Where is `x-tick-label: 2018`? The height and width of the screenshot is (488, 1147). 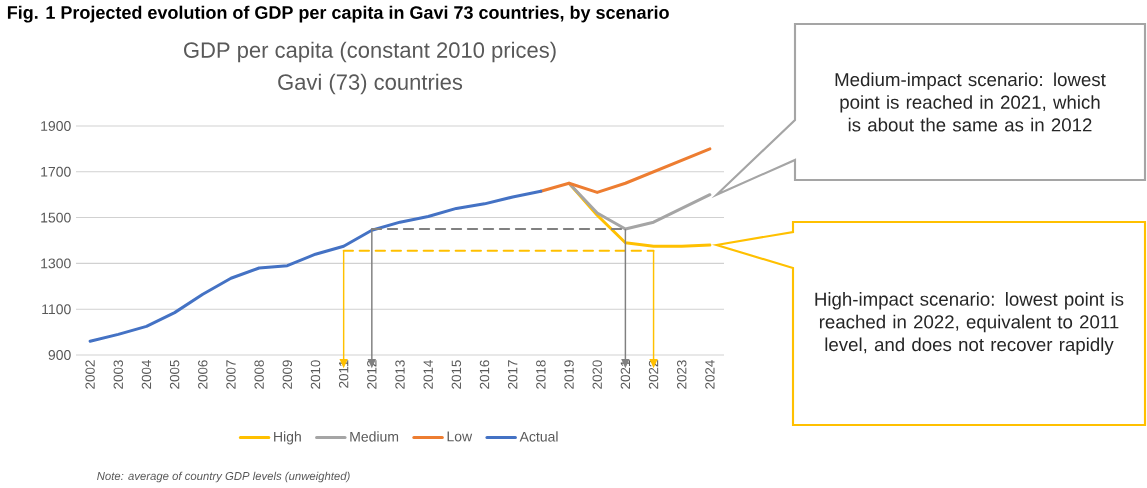
x-tick-label: 2018 is located at coordinates (541, 374).